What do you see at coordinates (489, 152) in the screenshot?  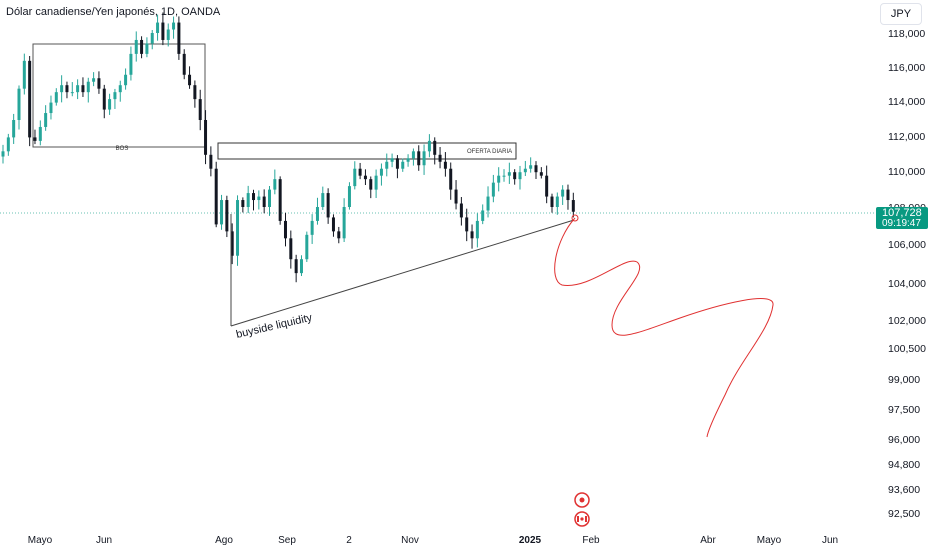 I see `oferta-diaria-label: OFERTA DIARIA` at bounding box center [489, 152].